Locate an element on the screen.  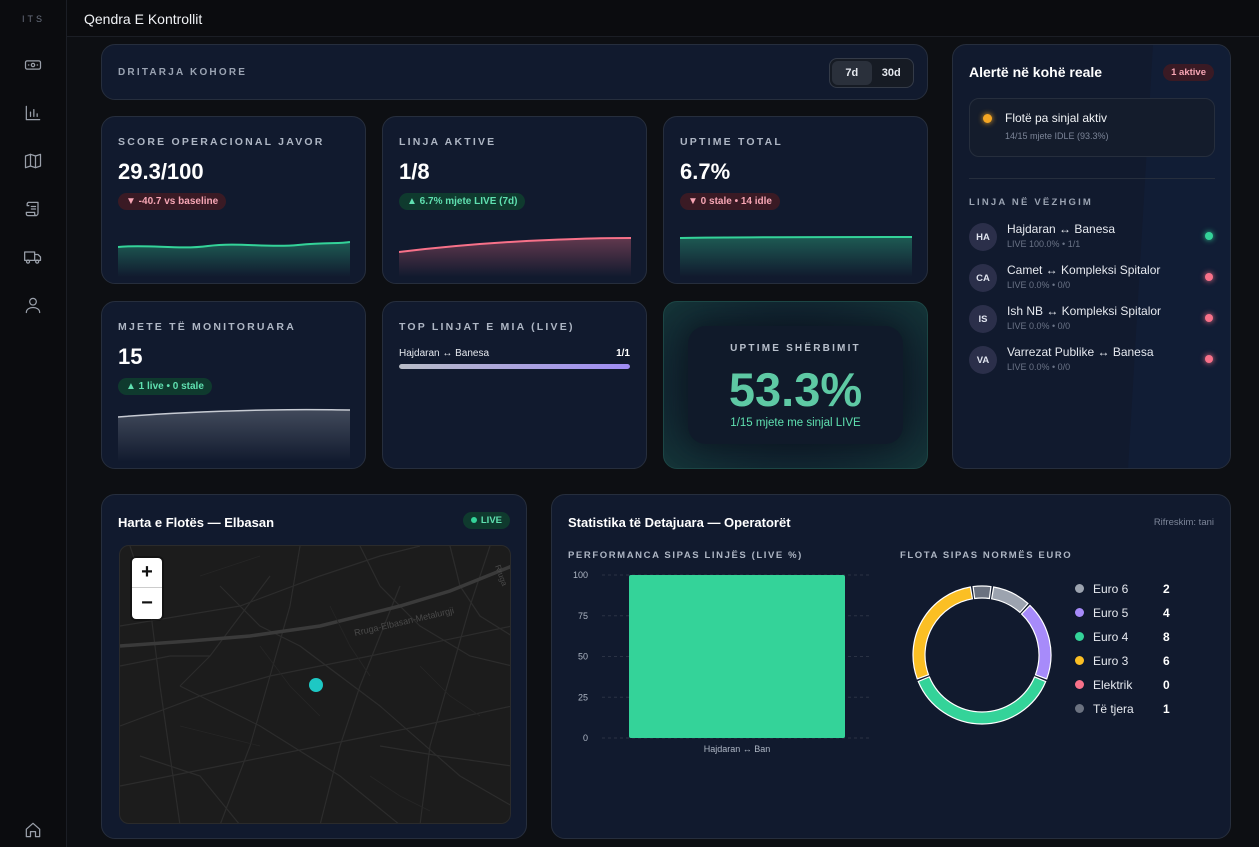
user-icon is located at coordinates (33, 305).